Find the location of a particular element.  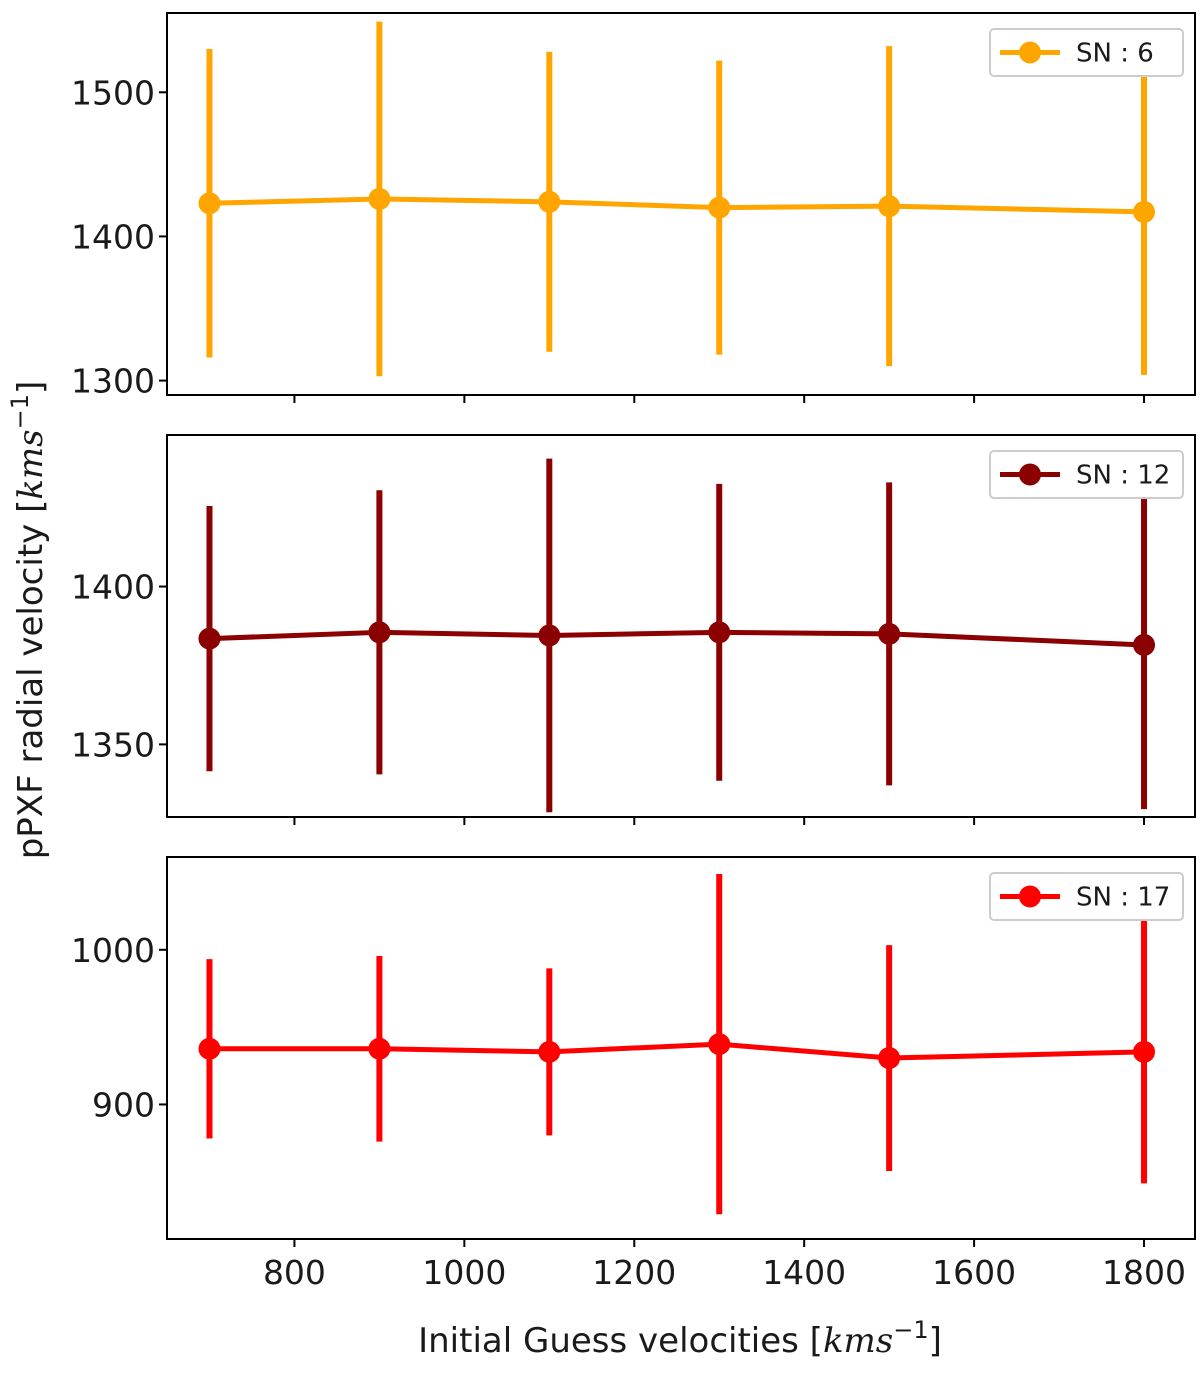

legend: SN : 12 is located at coordinates (1086, 474).